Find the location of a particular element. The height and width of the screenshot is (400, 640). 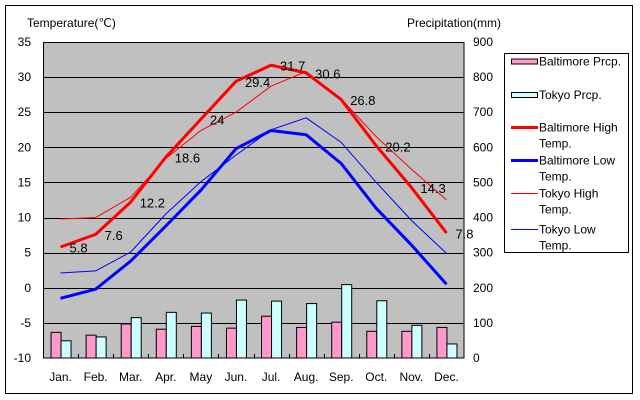

data-label: 14.3 is located at coordinates (432, 188).